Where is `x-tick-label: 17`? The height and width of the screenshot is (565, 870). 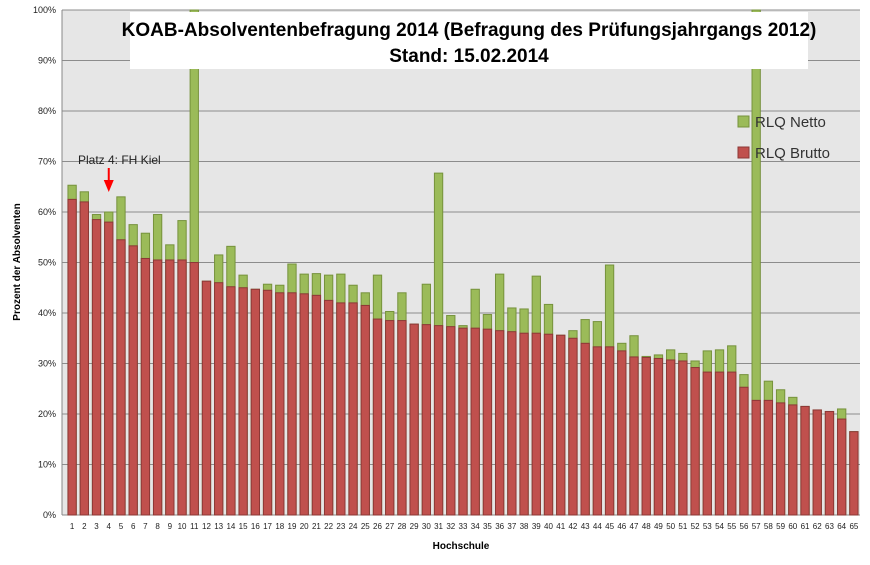
x-tick-label: 17 is located at coordinates (267, 526).